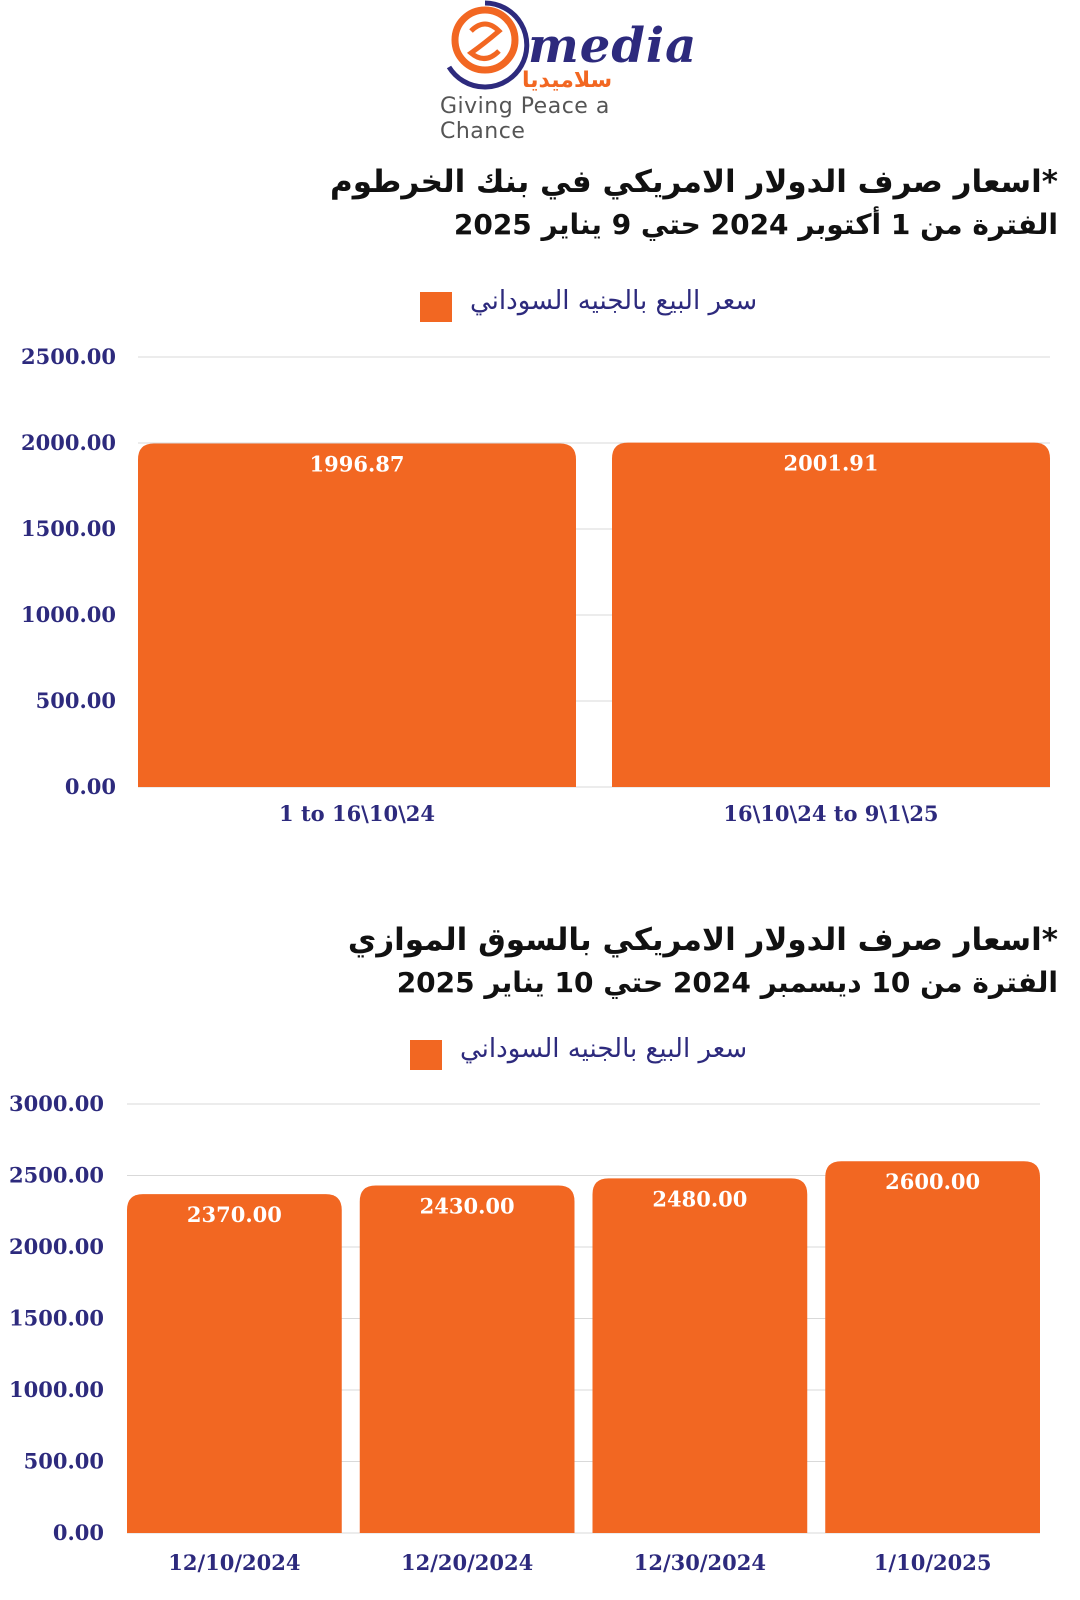 This screenshot has width=1080, height=1600. What do you see at coordinates (426, 1055) in the screenshot?
I see `chart2-legend-swatch` at bounding box center [426, 1055].